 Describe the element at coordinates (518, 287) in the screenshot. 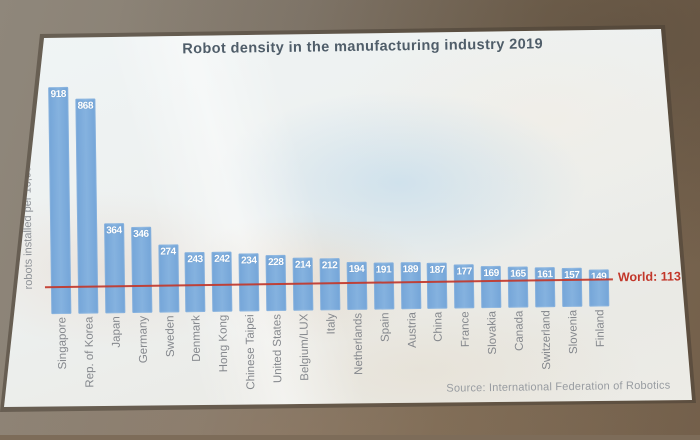

I see `bar: 165` at that location.